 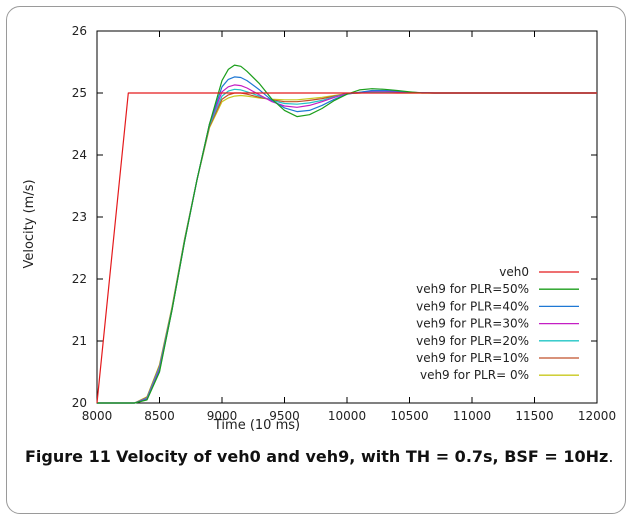 What do you see at coordinates (472, 416) in the screenshot?
I see `x-tick-label: 11000` at bounding box center [472, 416].